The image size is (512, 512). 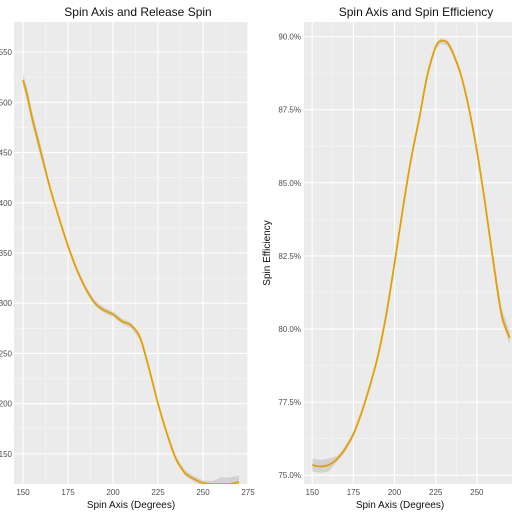 I want to click on y-tick-label: 82.5%, so click(x=289, y=256).